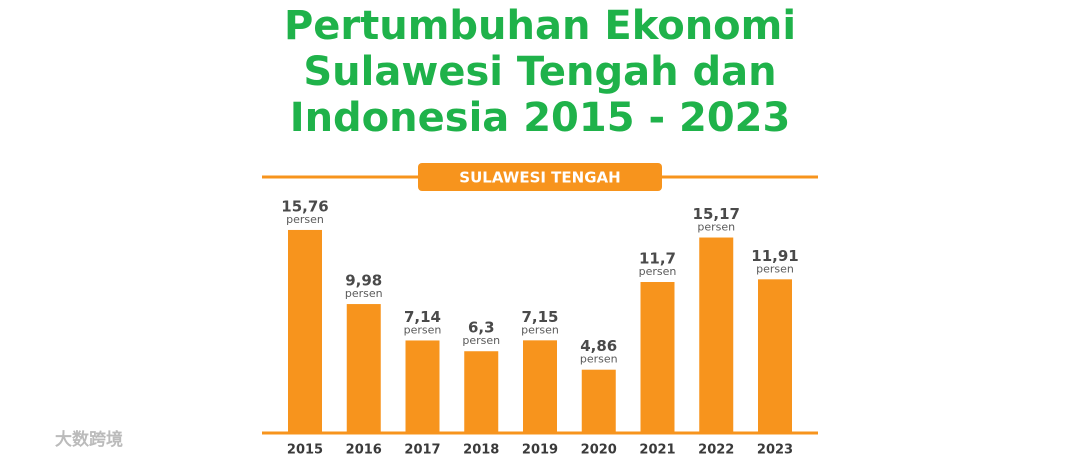  I want to click on value-label: 15,76, so click(304, 206).